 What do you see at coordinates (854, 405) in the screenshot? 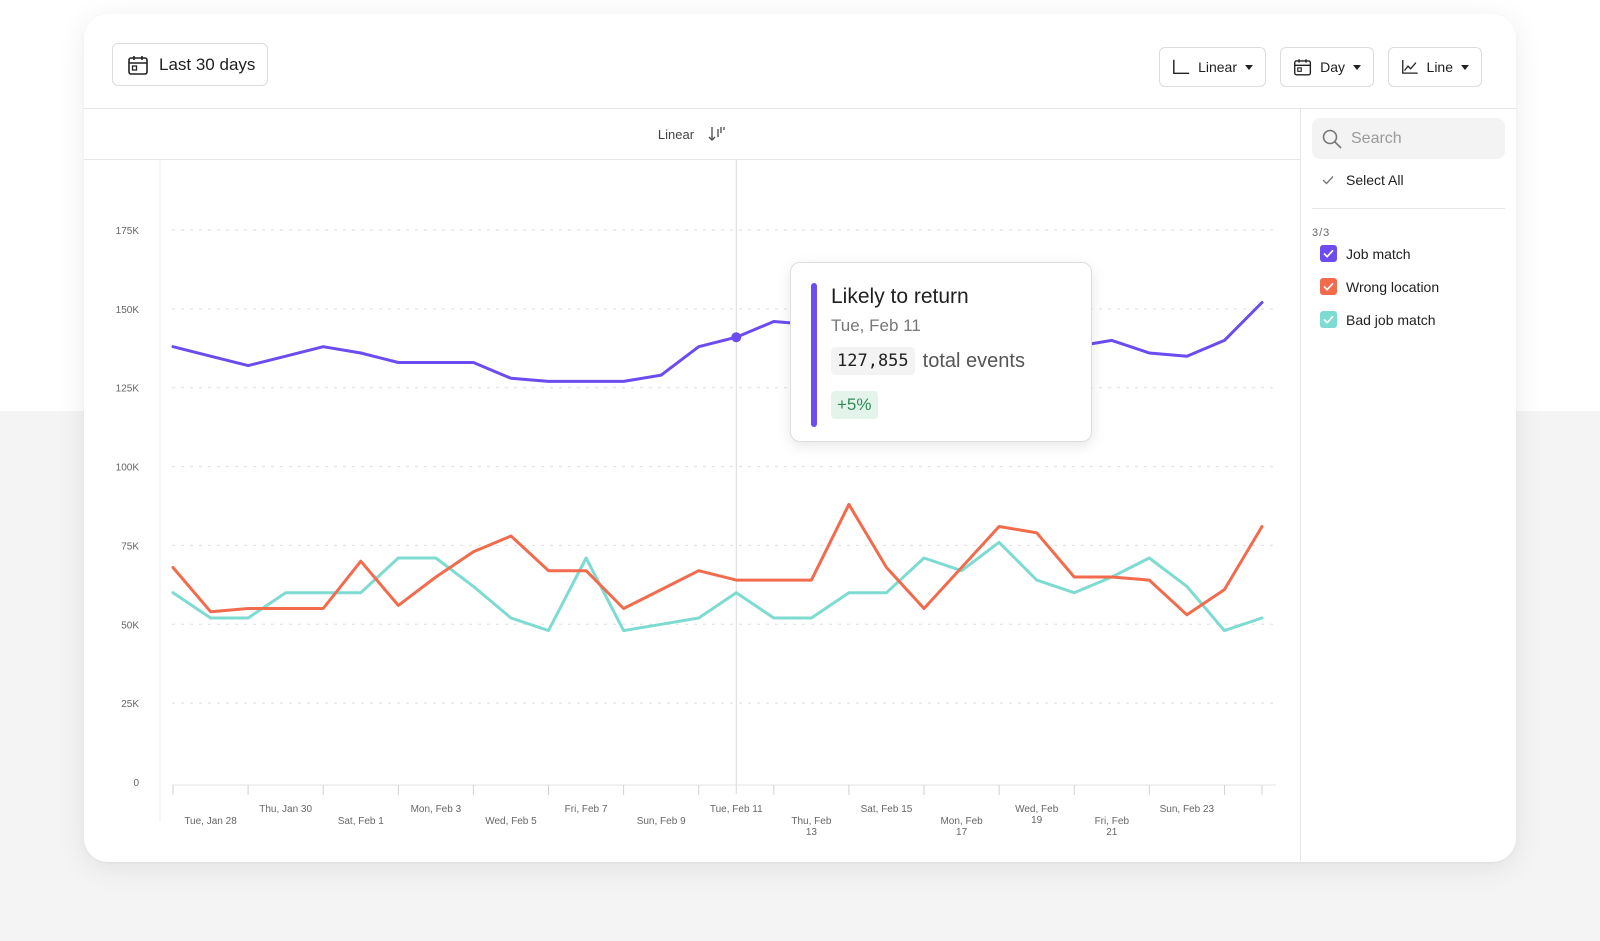
I see `tooltip-delta-badge: +5%` at bounding box center [854, 405].